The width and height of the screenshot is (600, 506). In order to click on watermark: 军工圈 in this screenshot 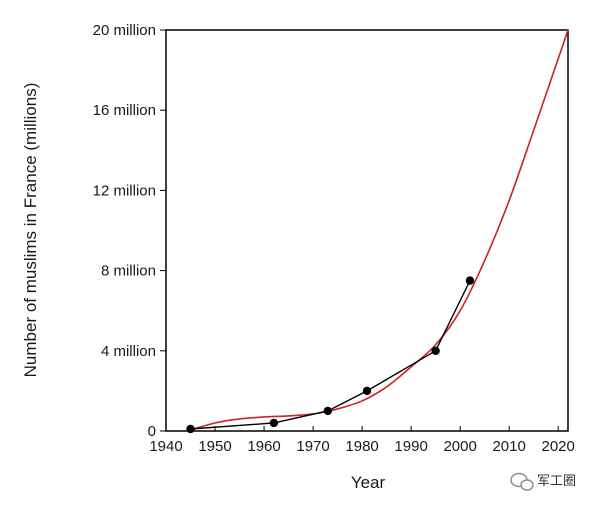, I will do `click(543, 481)`.